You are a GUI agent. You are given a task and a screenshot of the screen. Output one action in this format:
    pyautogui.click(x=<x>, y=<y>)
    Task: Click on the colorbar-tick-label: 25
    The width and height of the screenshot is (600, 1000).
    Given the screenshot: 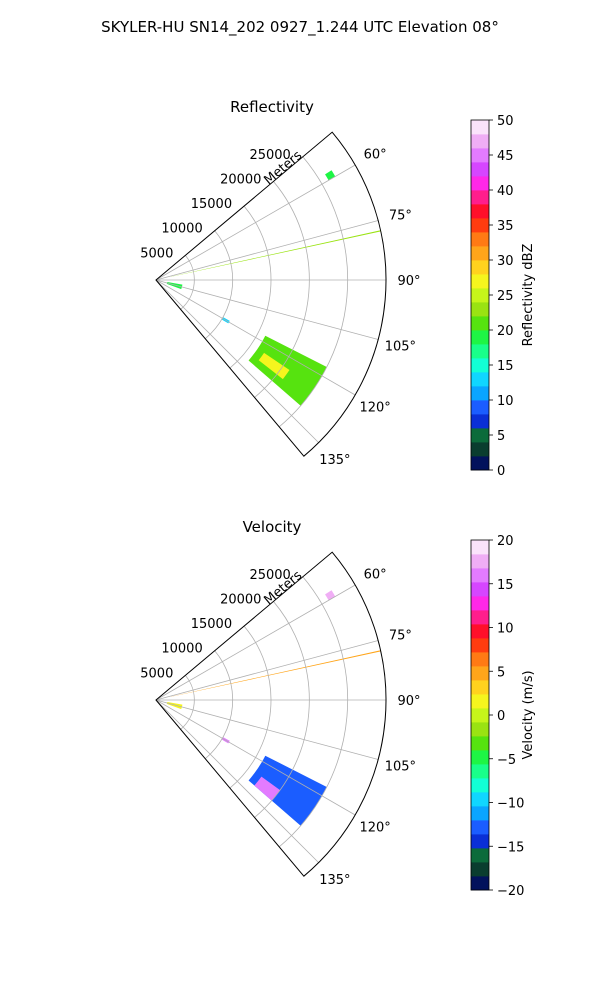 What is the action you would take?
    pyautogui.click(x=505, y=296)
    